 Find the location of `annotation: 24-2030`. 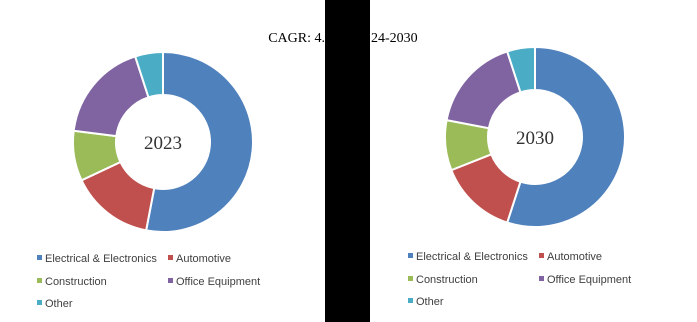

annotation: 24-2030 is located at coordinates (394, 38).